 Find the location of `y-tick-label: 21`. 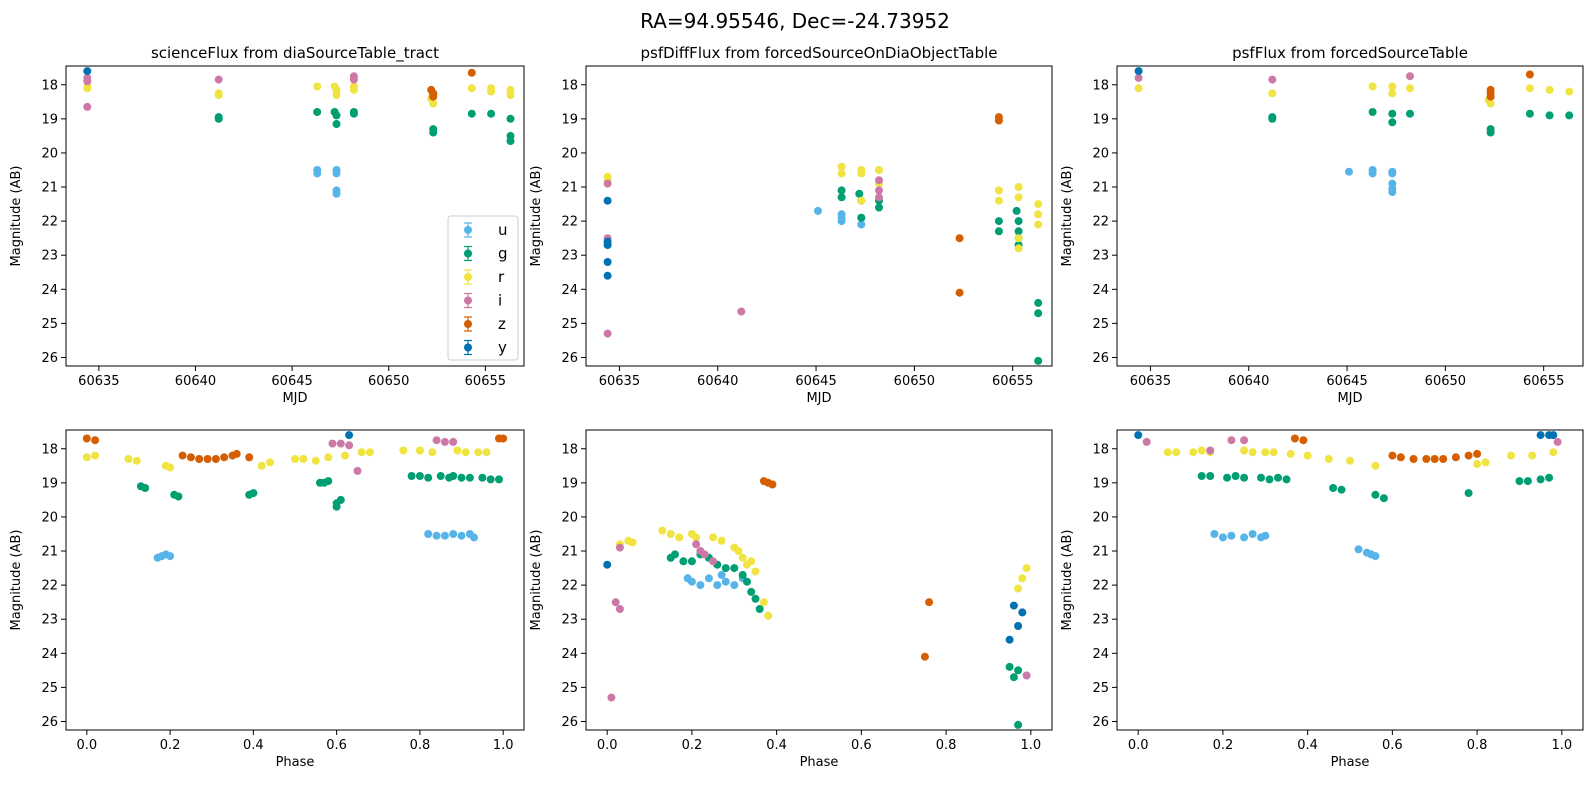

y-tick-label: 21 is located at coordinates (49, 188).